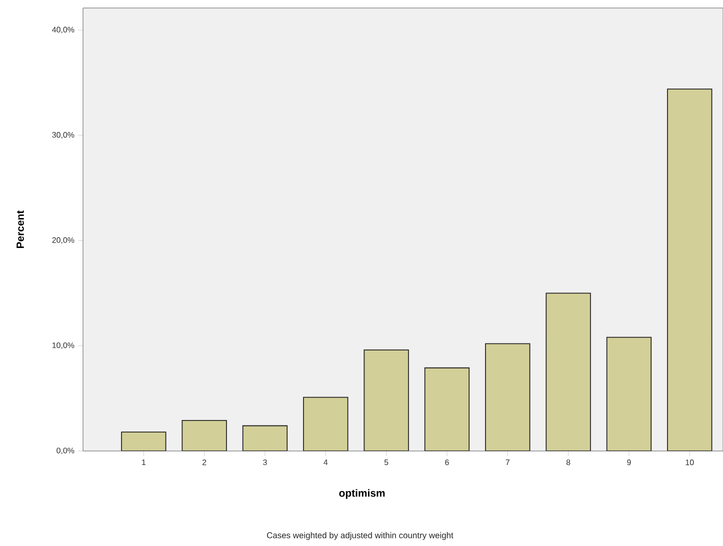 The width and height of the screenshot is (723, 546). Describe the element at coordinates (362, 494) in the screenshot. I see `x-axis-title: optimism` at that location.